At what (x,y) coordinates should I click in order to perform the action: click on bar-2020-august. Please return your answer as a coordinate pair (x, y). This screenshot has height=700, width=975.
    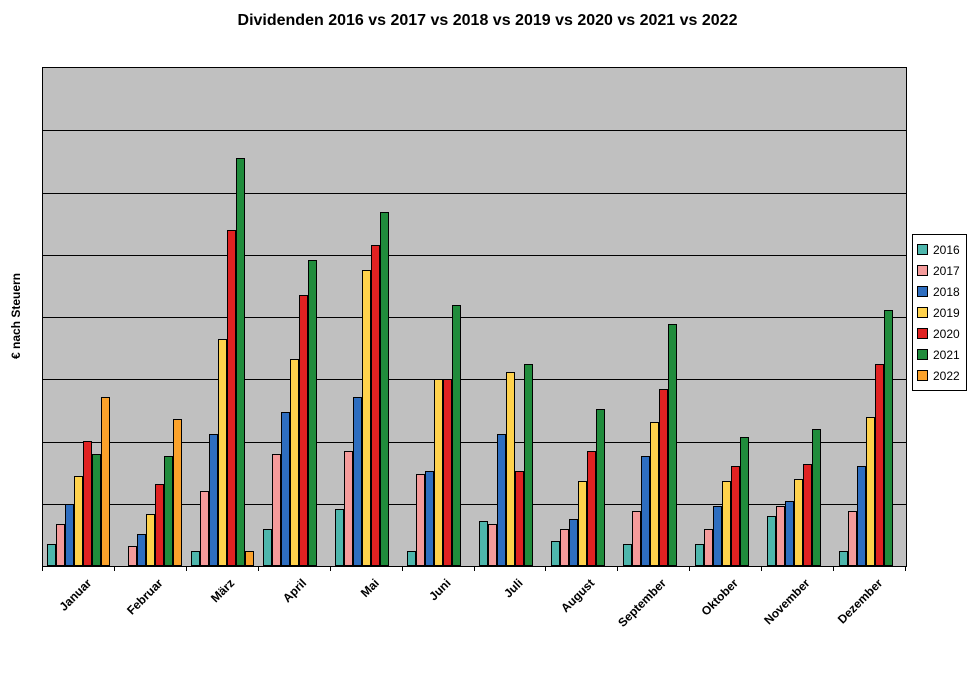
    Looking at the image, I should click on (591, 508).